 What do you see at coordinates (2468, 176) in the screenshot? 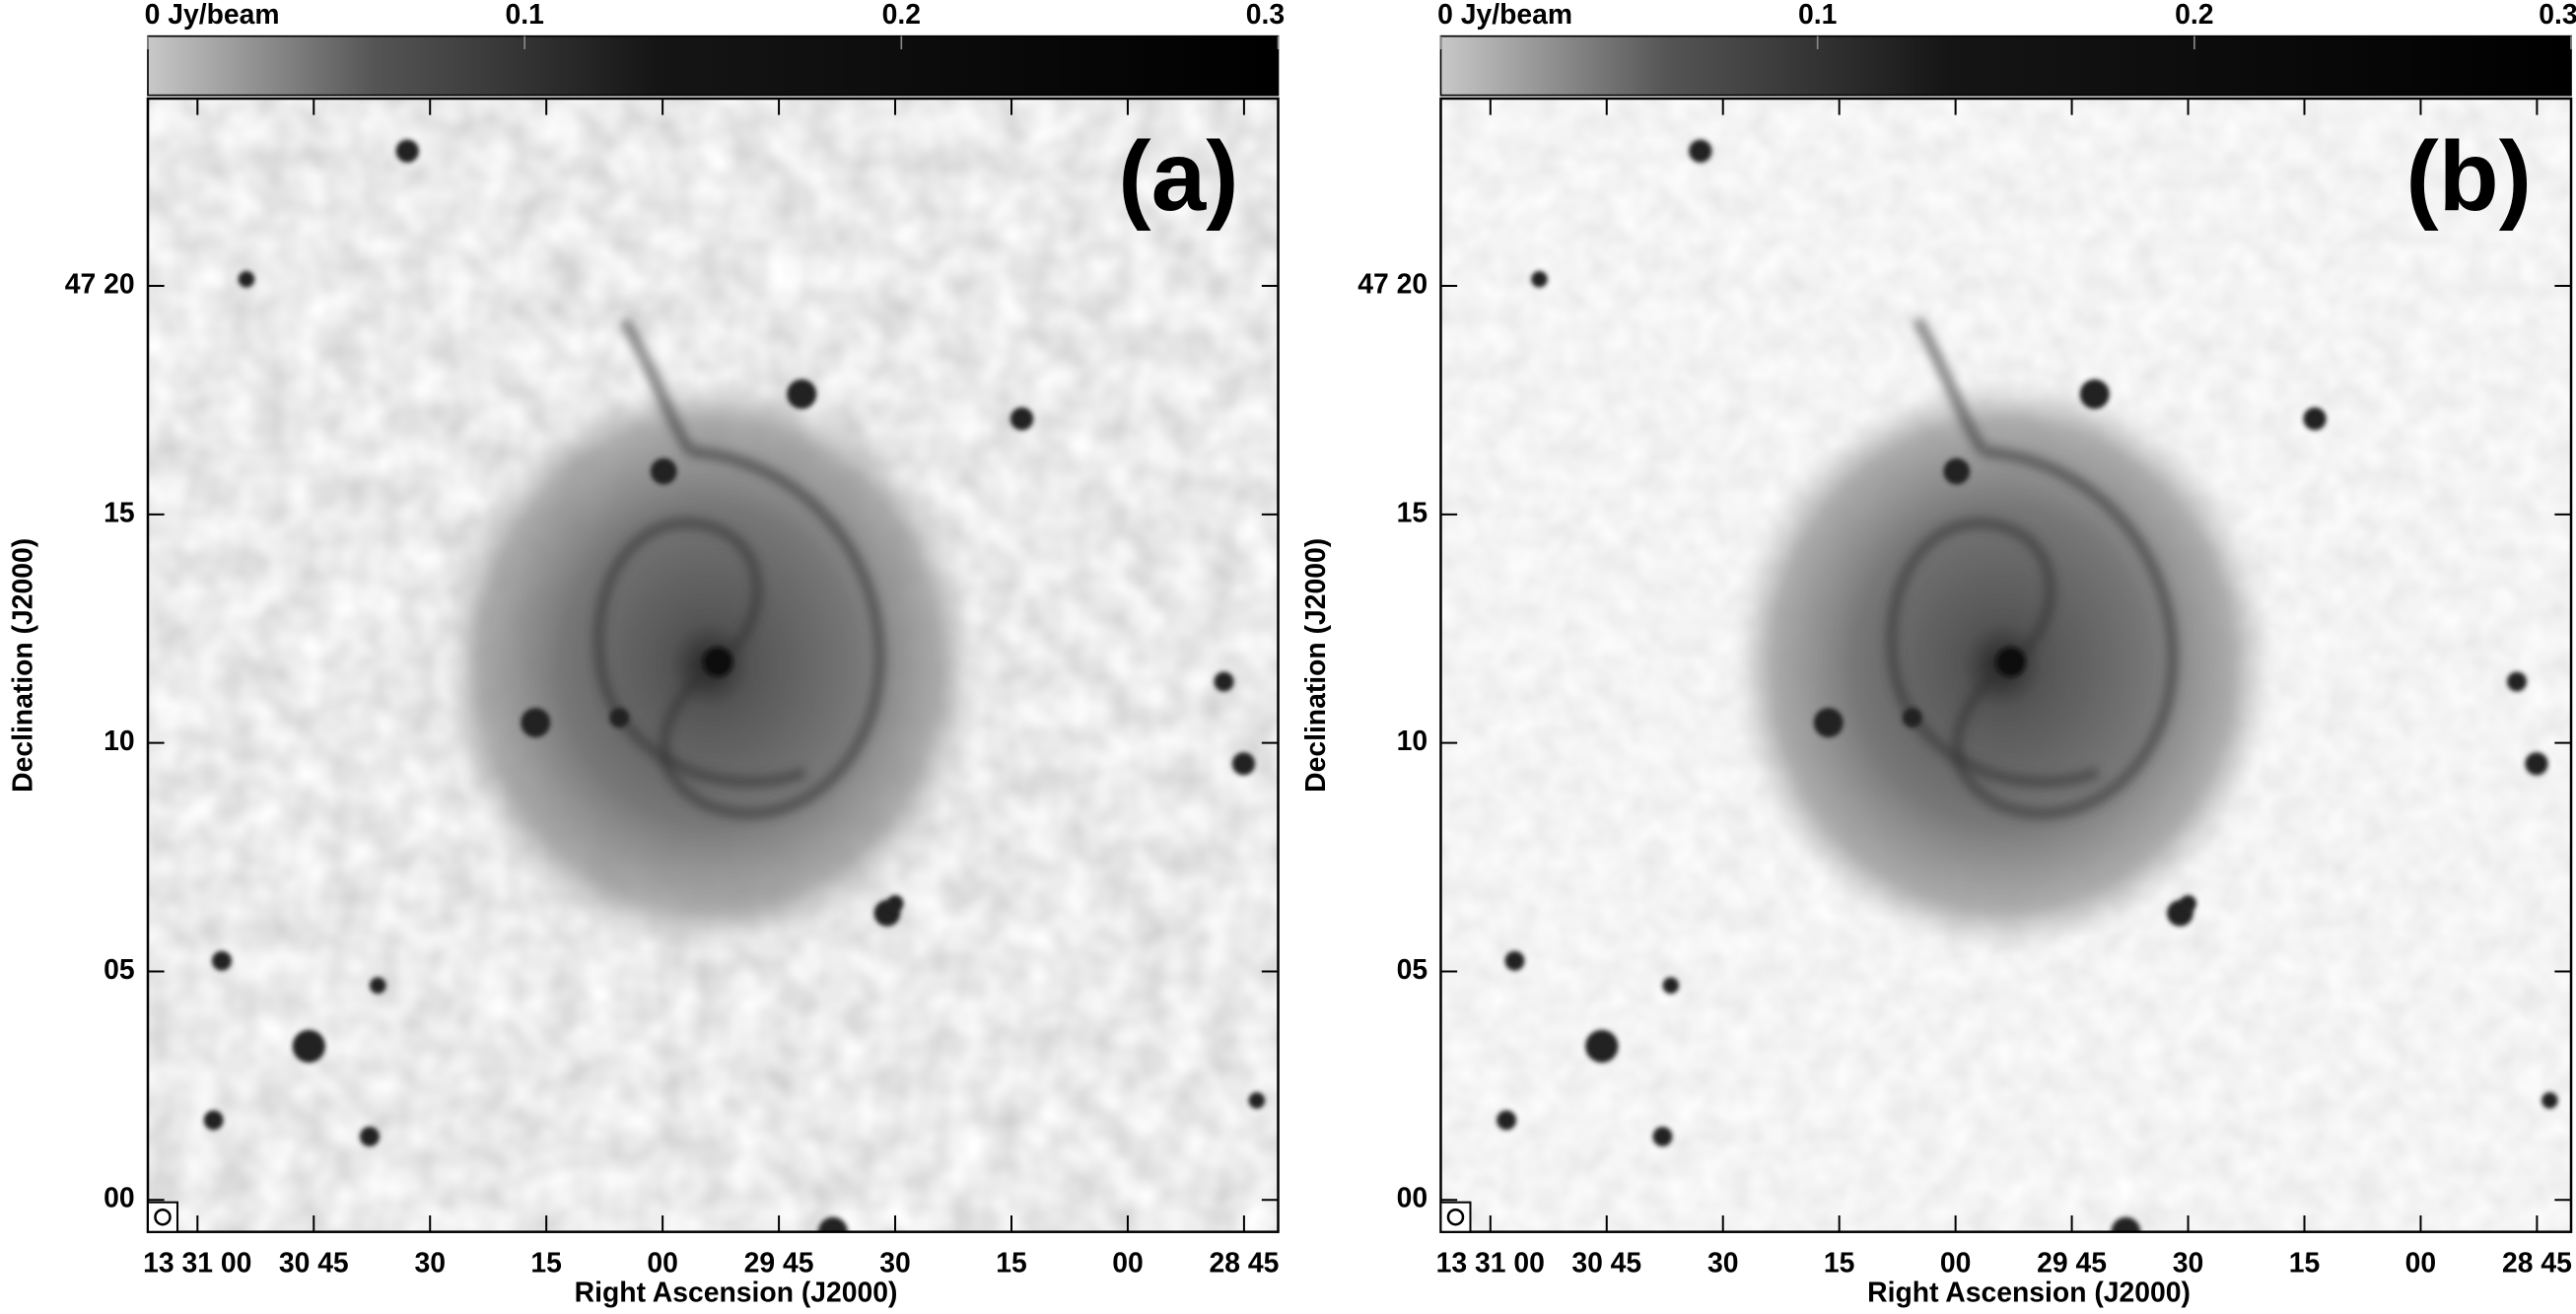
I see `panel-label: (b)` at bounding box center [2468, 176].